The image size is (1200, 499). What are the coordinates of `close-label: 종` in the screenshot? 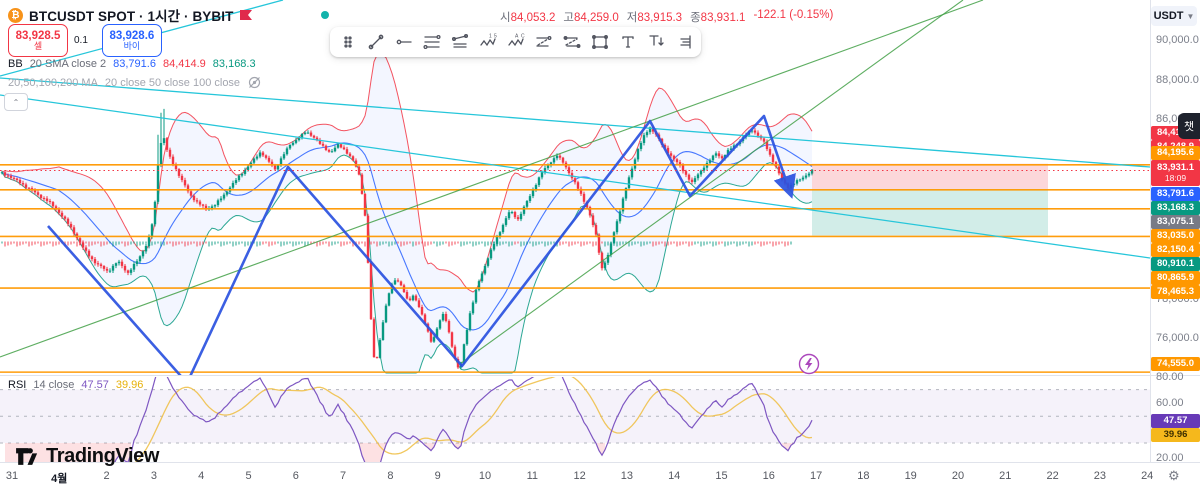 It's located at (695, 18).